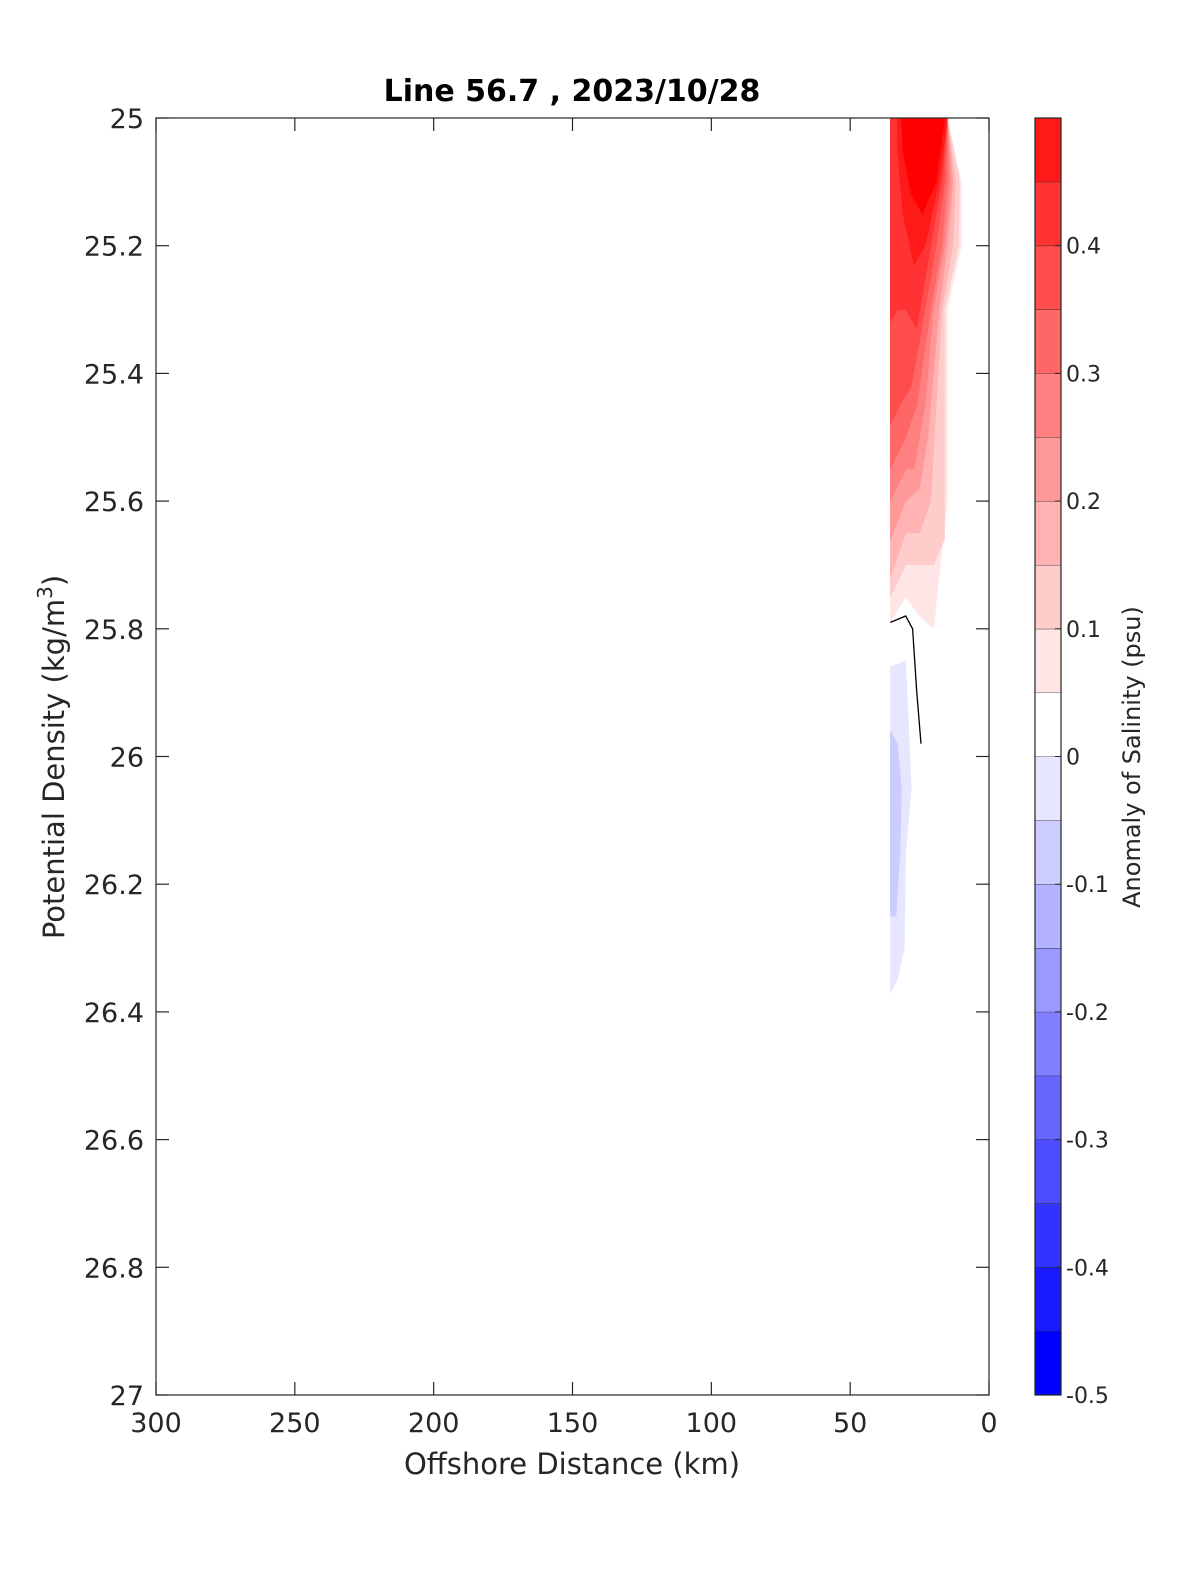 This screenshot has width=1200, height=1575. I want to click on y-tick-label: 25.6, so click(114, 502).